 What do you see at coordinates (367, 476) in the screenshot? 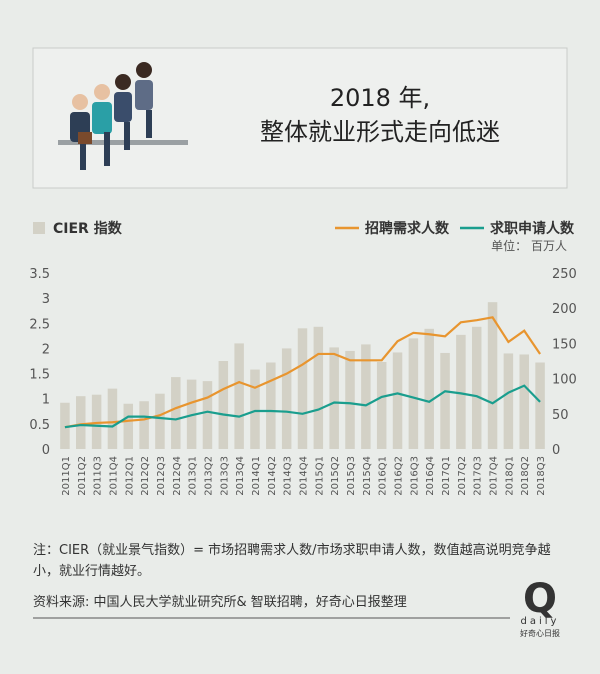
I see `x-tick-label: 2015Q4` at bounding box center [367, 476].